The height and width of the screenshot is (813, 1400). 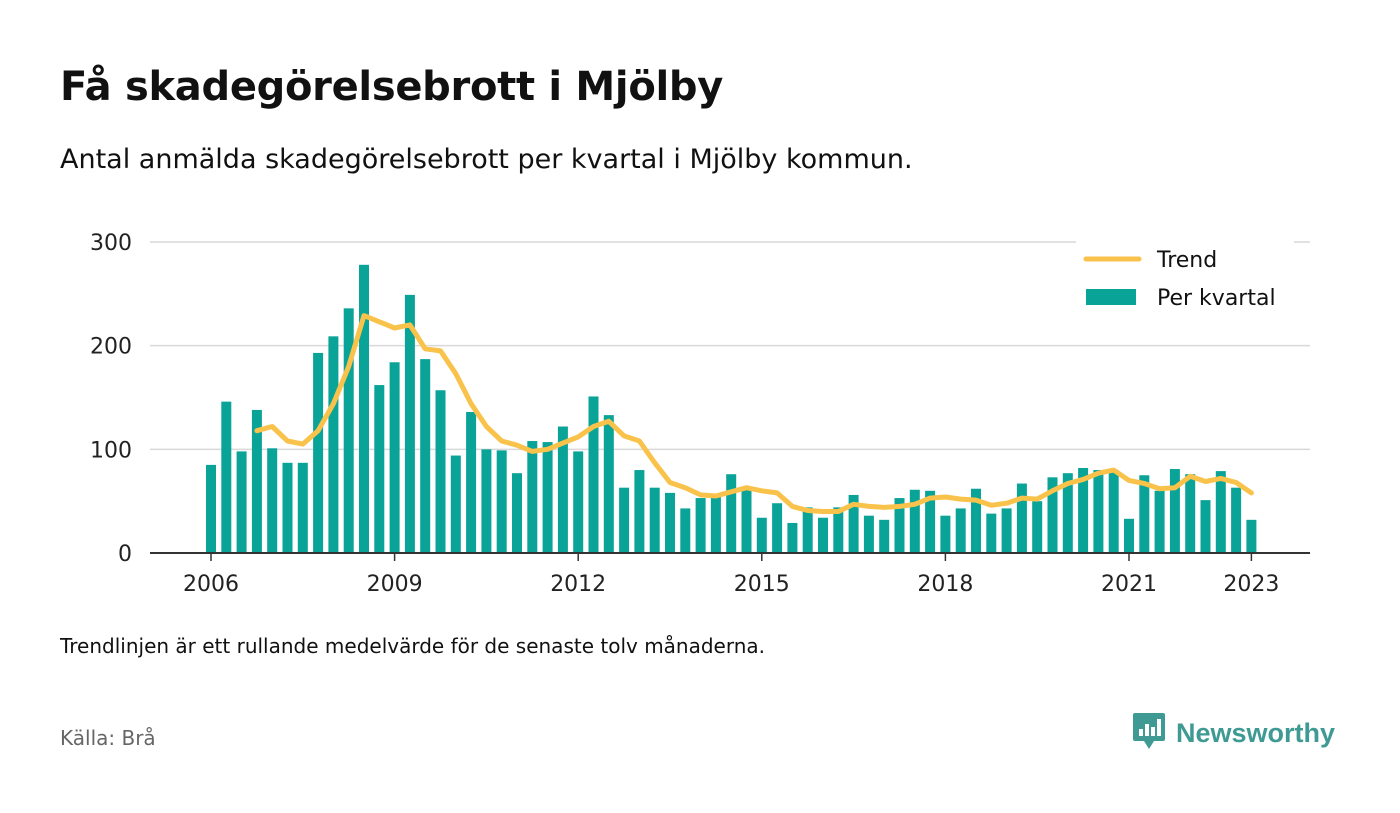 What do you see at coordinates (392, 87) in the screenshot?
I see `page-title: Få skadegörelsebrott i Mjölby` at bounding box center [392, 87].